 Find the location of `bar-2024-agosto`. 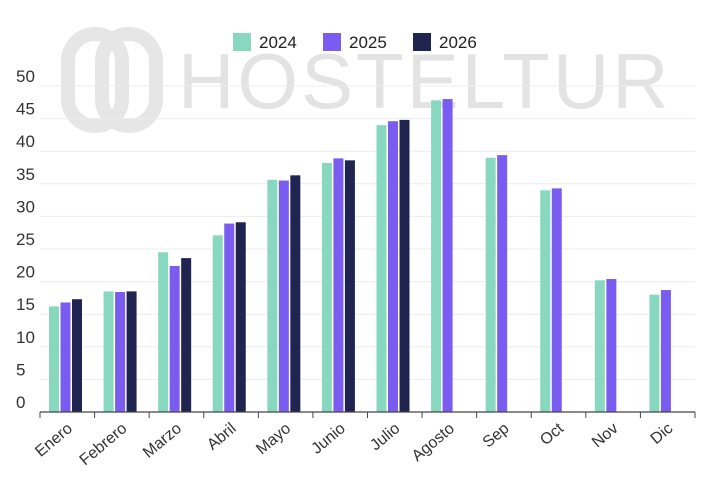

bar-2024-agosto is located at coordinates (436, 256).